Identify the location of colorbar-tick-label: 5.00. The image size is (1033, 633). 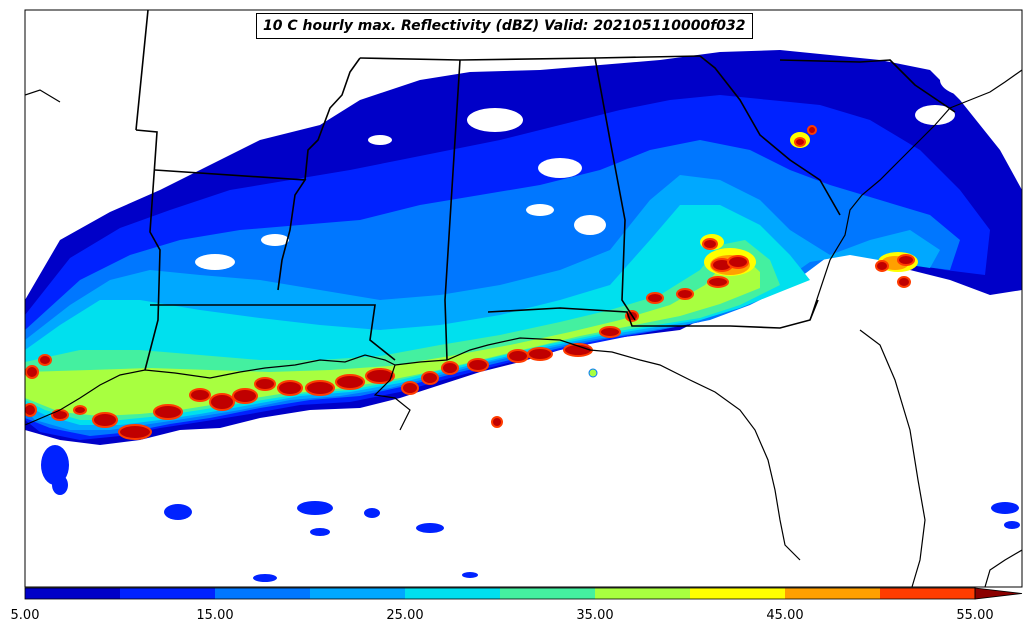
(25, 615).